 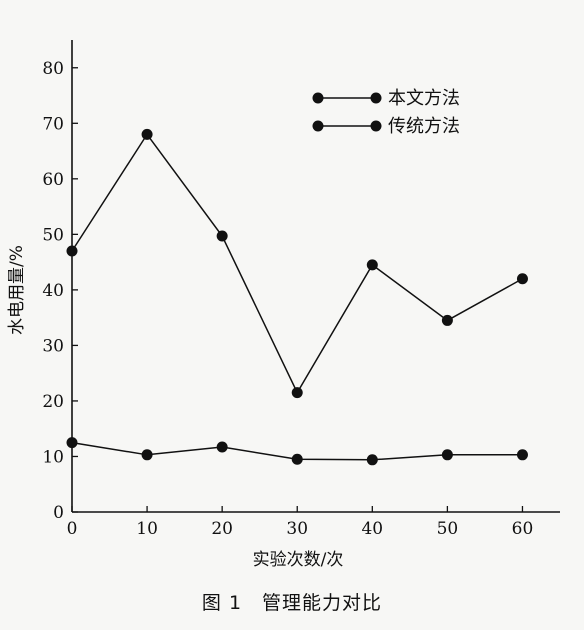 What do you see at coordinates (222, 529) in the screenshot?
I see `x-tick-label: 20` at bounding box center [222, 529].